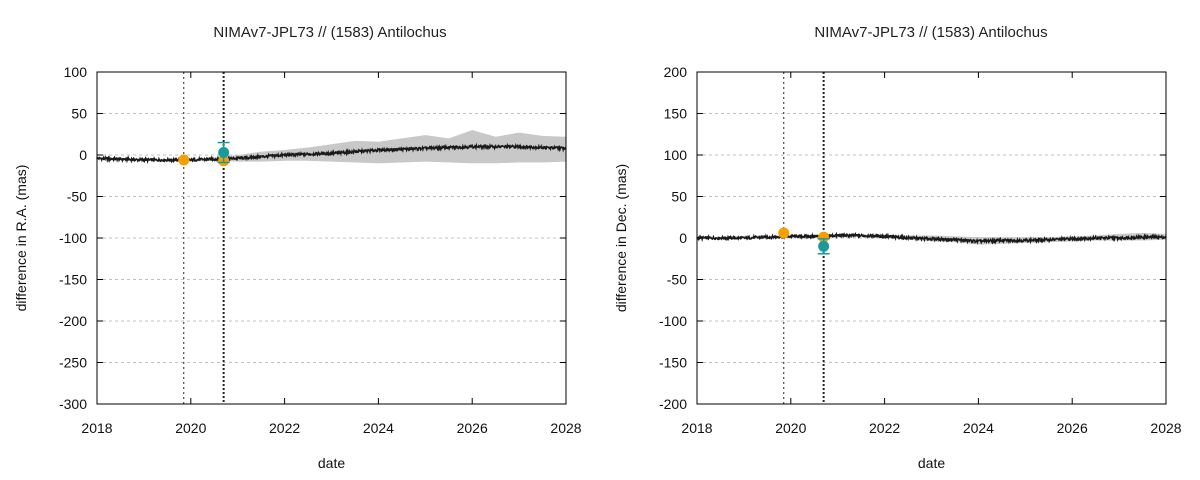  I want to click on y-tick-label: -250, so click(73, 363).